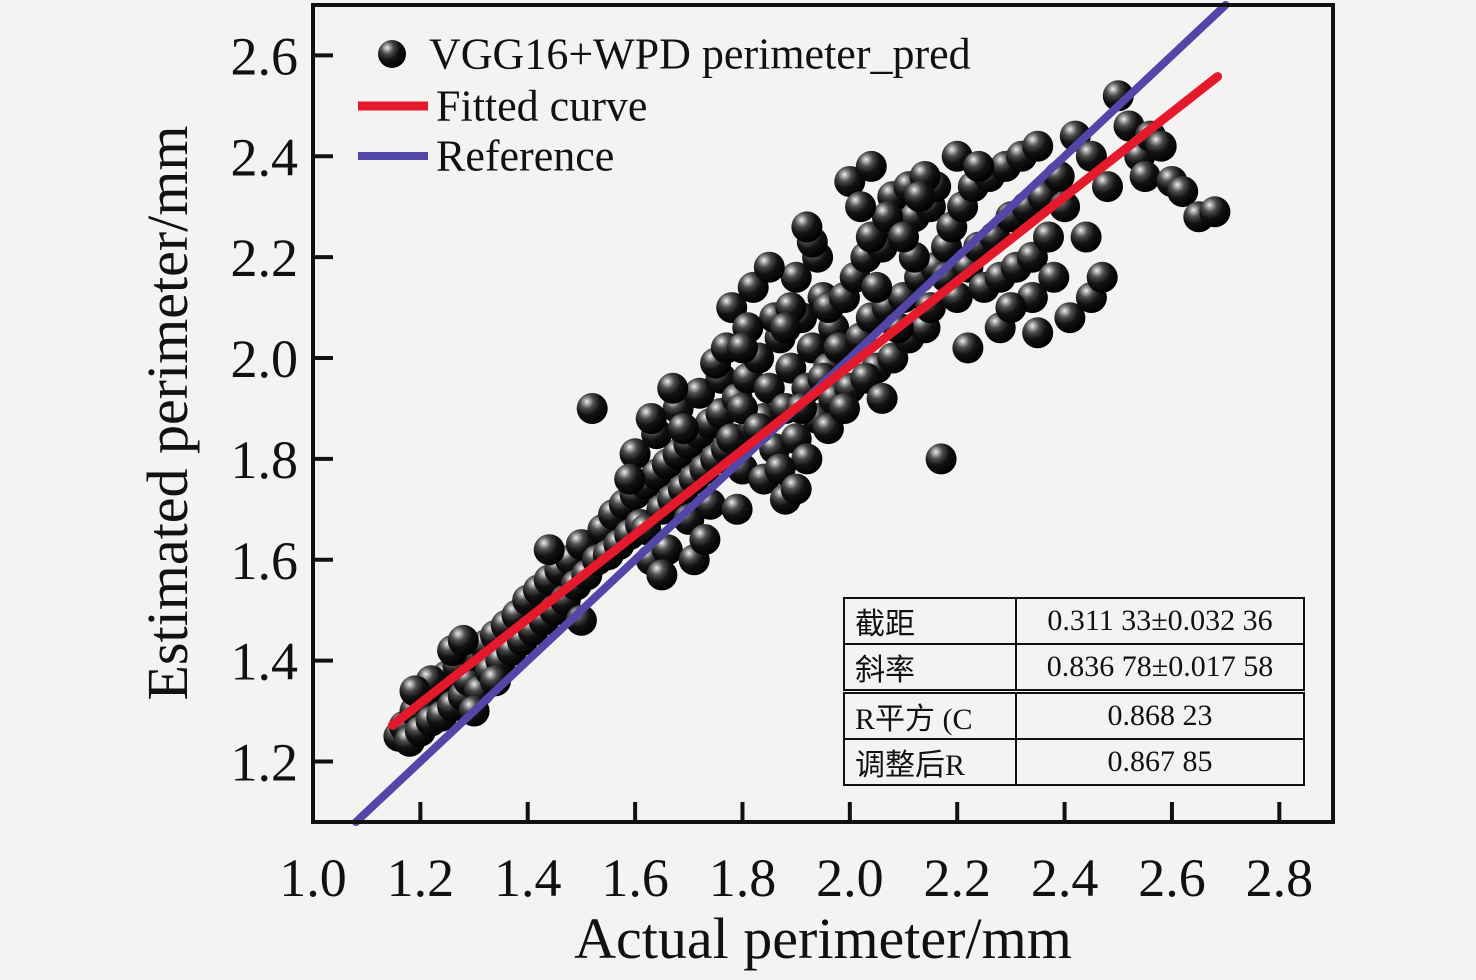  I want to click on x-tick-label: 1.0, so click(313, 878).